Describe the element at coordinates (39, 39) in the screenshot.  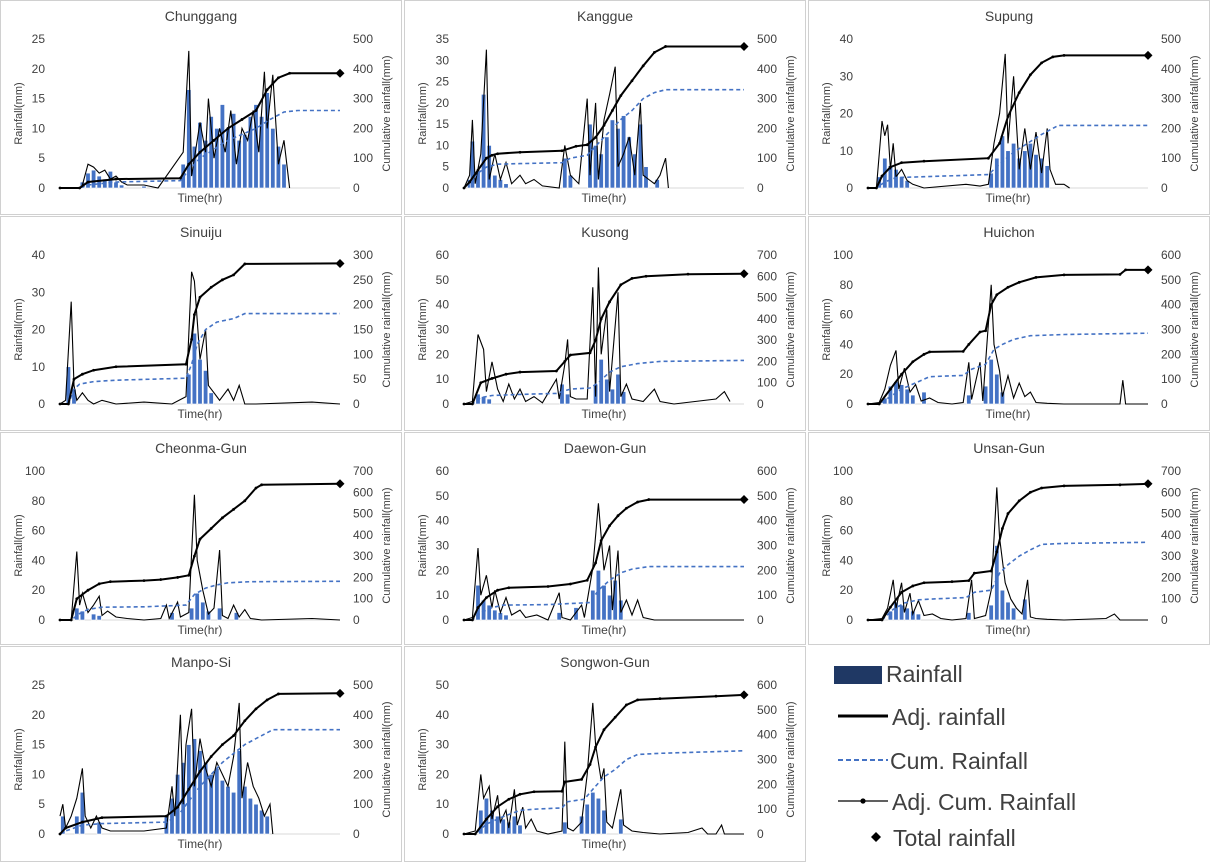
I see `y-tick-label: 25` at that location.